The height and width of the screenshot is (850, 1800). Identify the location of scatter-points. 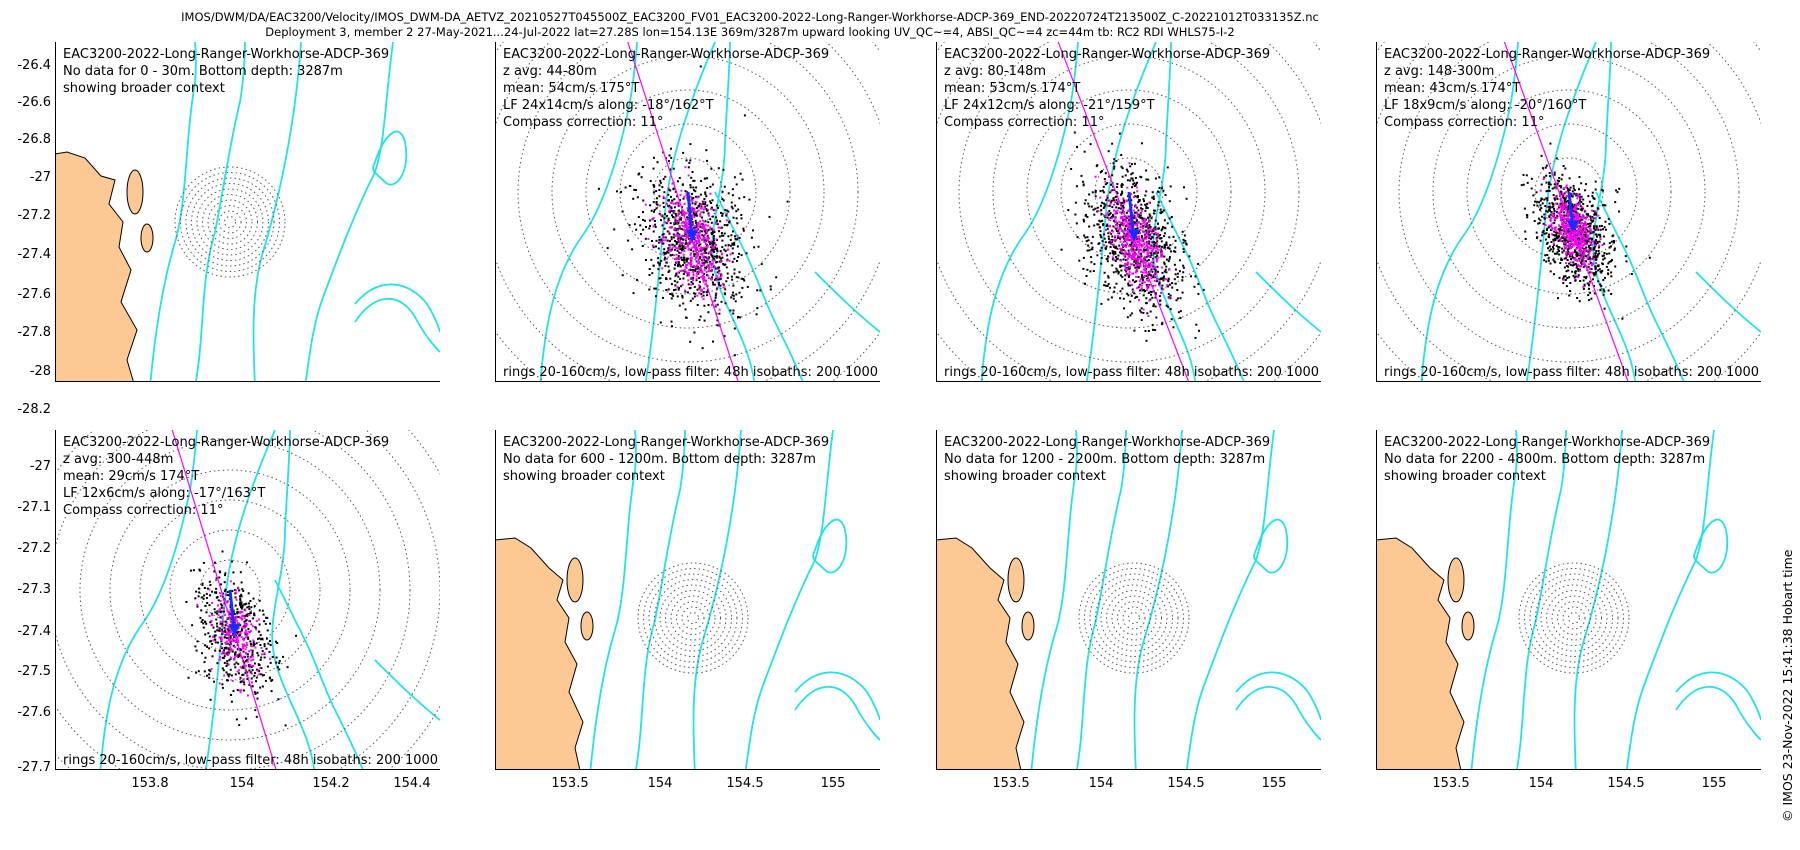
(1132, 236).